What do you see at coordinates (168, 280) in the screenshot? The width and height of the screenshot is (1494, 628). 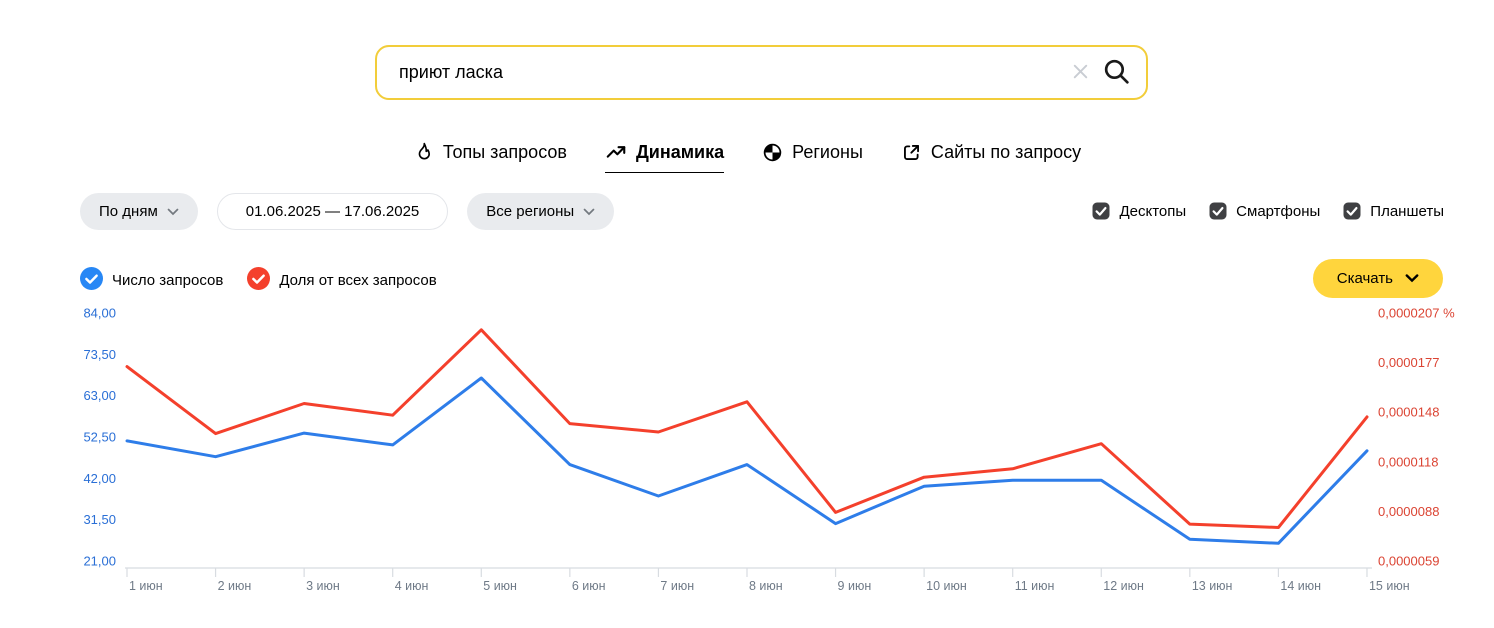 I see `legend-item-label: Число запросов` at bounding box center [168, 280].